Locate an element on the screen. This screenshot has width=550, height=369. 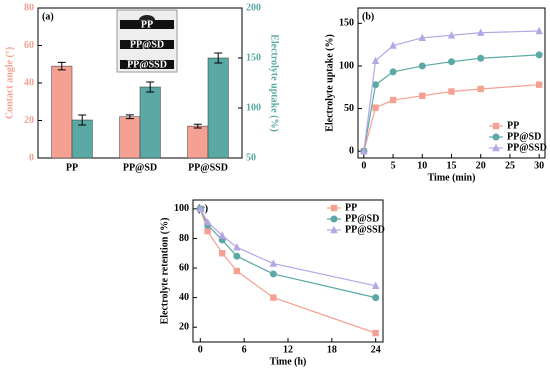
x-tick-label: 15 is located at coordinates (452, 165).